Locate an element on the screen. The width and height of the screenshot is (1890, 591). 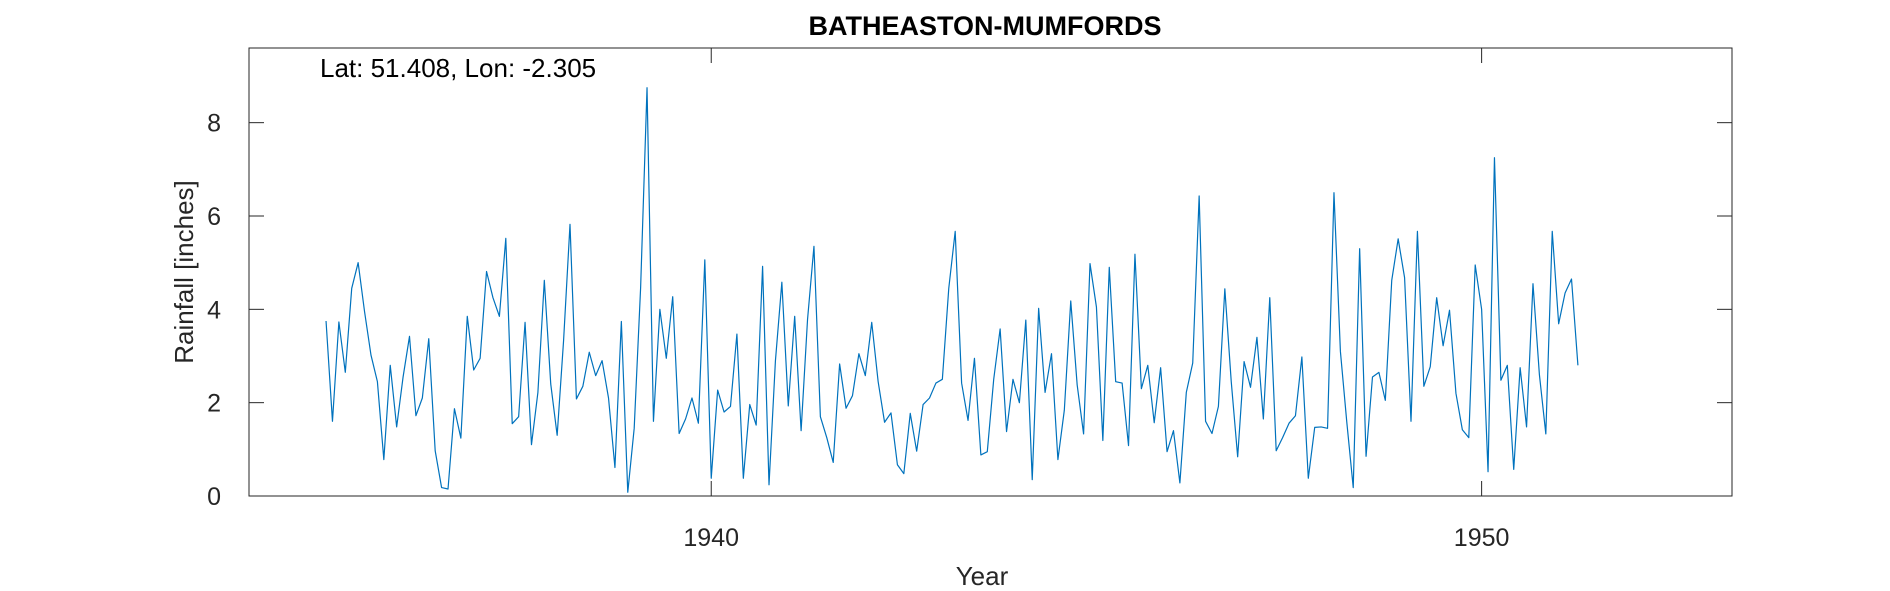
y-tick-label: 6 is located at coordinates (214, 217).